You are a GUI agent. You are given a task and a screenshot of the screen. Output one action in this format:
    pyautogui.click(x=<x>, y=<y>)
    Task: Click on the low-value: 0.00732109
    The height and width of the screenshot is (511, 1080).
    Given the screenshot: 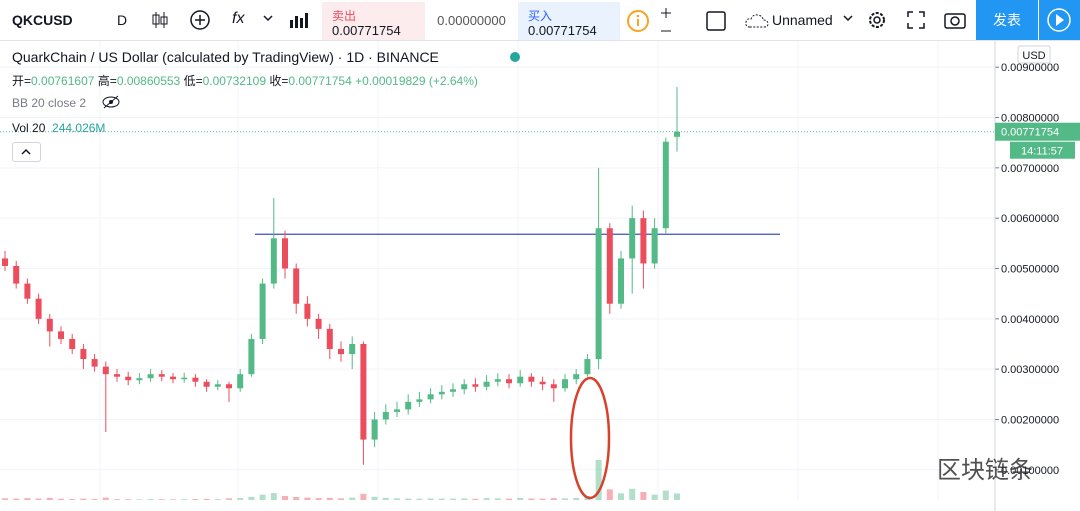 What is the action you would take?
    pyautogui.click(x=234, y=81)
    